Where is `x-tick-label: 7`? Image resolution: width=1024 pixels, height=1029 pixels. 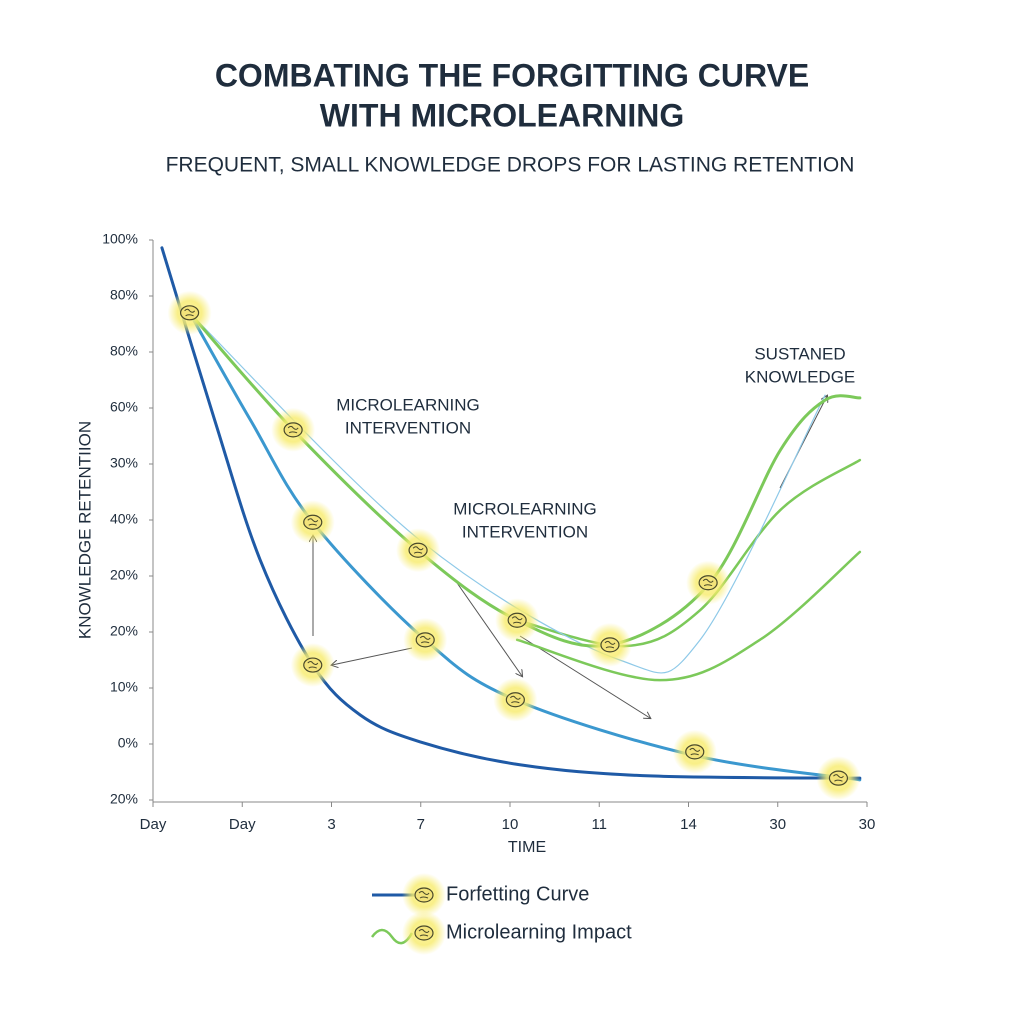 x-tick-label: 7 is located at coordinates (421, 824).